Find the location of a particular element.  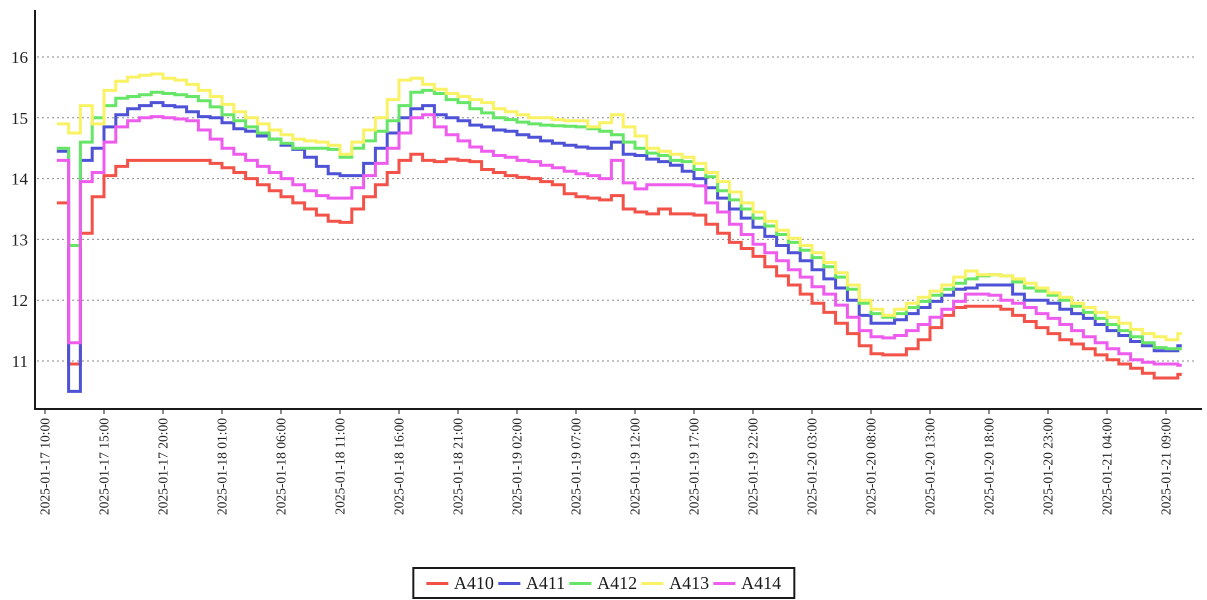

x-axis-tick-label: 2025-01-19 02:00 is located at coordinates (517, 466).